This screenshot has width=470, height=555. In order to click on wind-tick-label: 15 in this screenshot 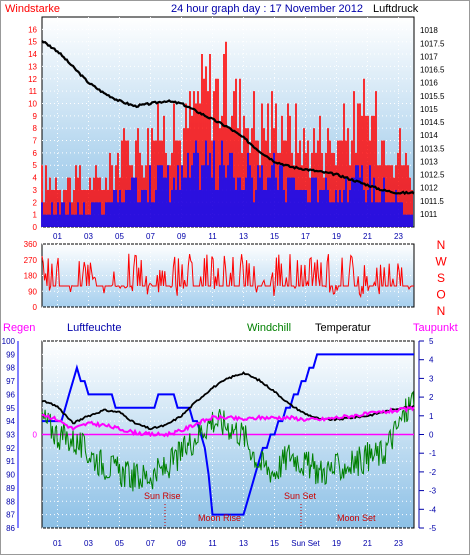, I will do `click(32, 42)`.